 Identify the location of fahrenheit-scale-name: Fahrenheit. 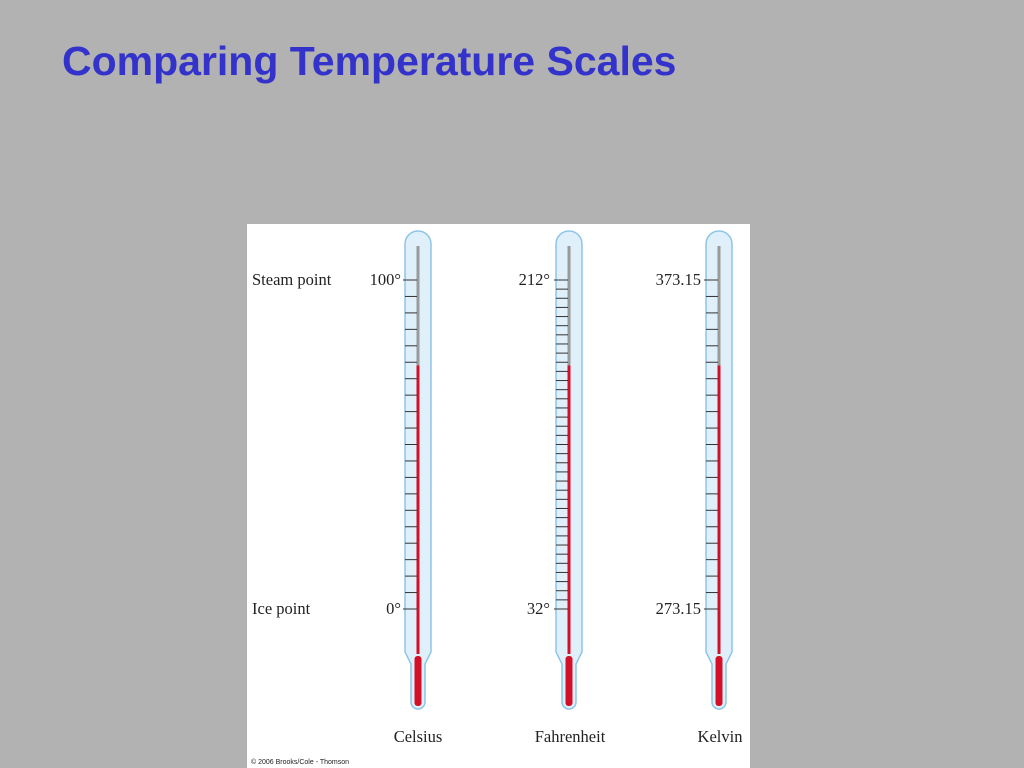
(570, 736).